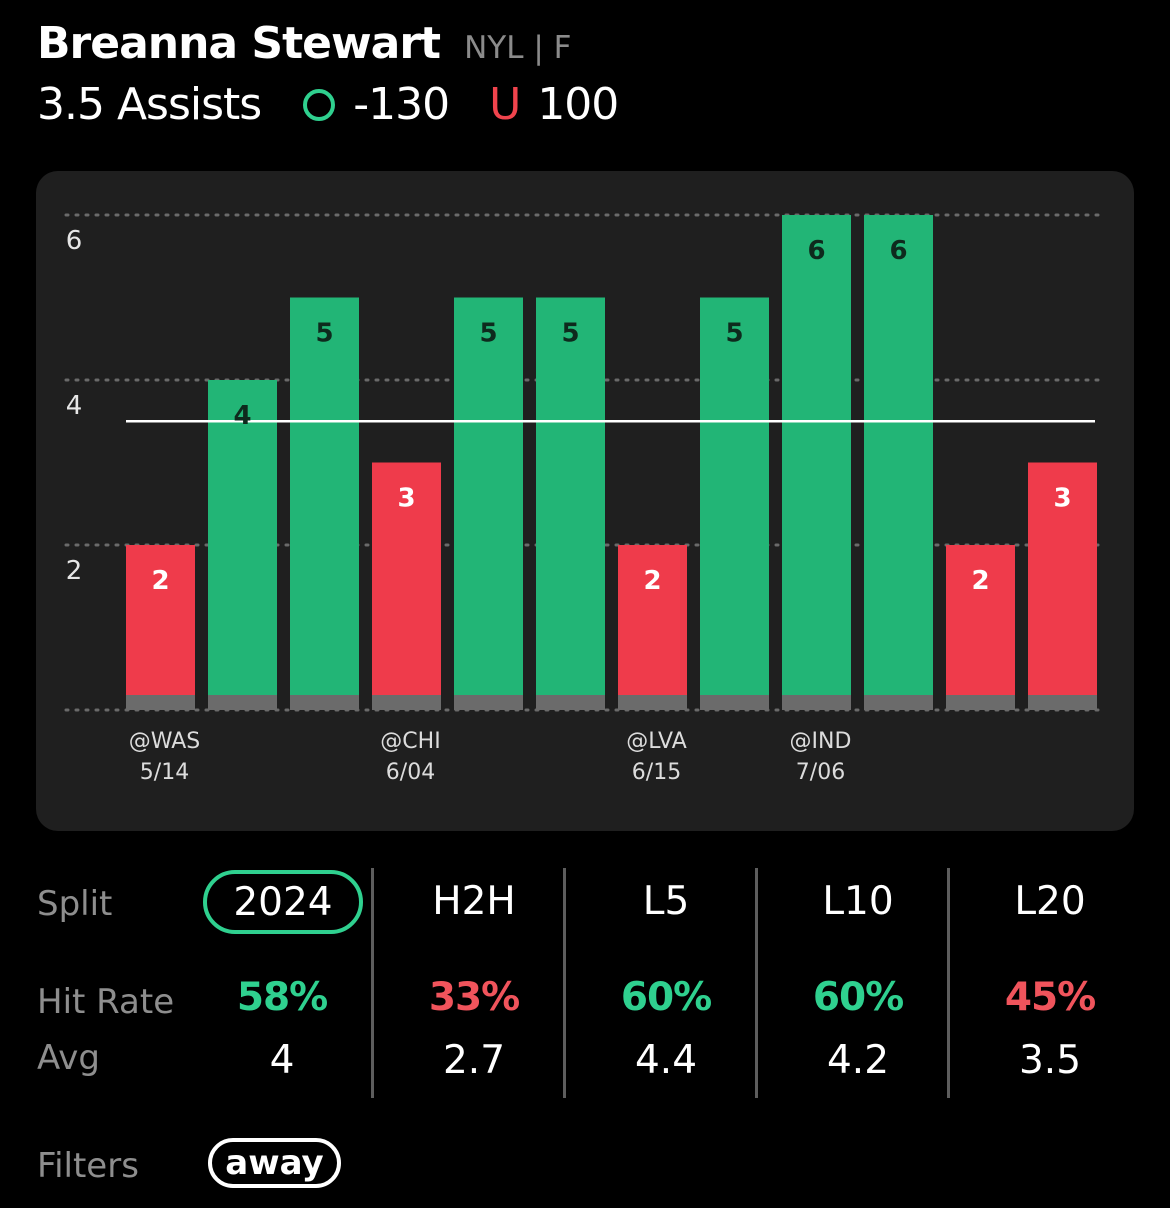 Image resolution: width=1170 pixels, height=1208 pixels. Describe the element at coordinates (858, 901) in the screenshot. I see `split-tab-l10: L10` at that location.